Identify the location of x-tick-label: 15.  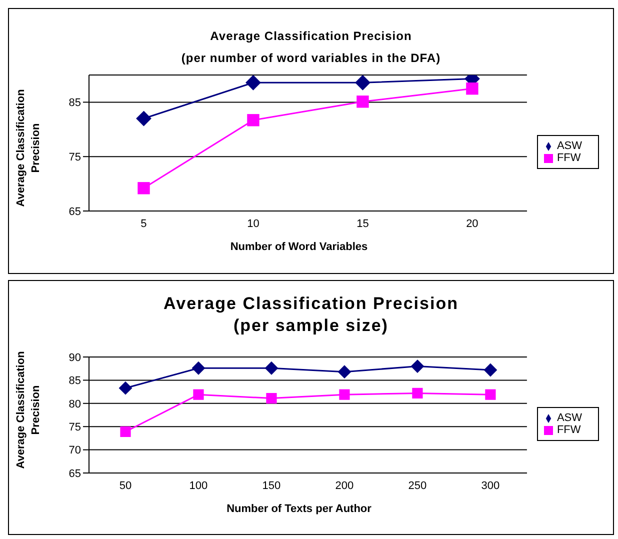
(362, 224).